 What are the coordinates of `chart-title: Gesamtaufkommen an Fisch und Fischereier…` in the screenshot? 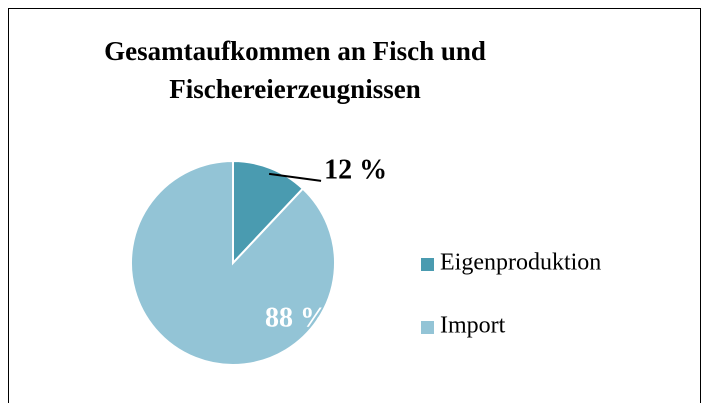 It's located at (295, 70).